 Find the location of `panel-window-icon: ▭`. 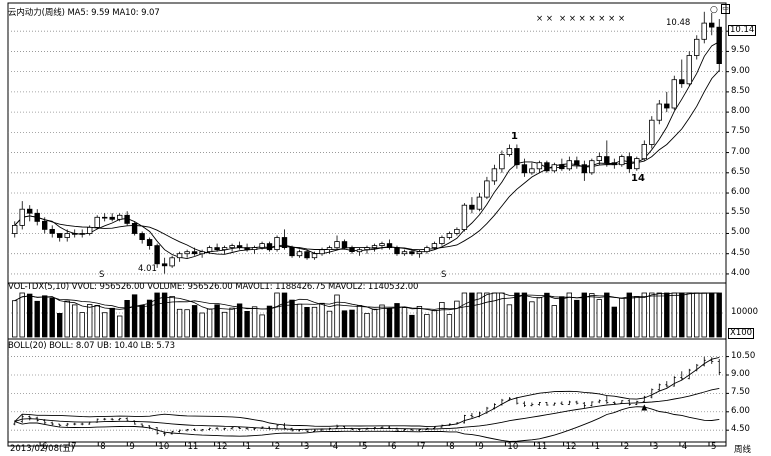

panel-window-icon: ▭ is located at coordinates (725, 9).